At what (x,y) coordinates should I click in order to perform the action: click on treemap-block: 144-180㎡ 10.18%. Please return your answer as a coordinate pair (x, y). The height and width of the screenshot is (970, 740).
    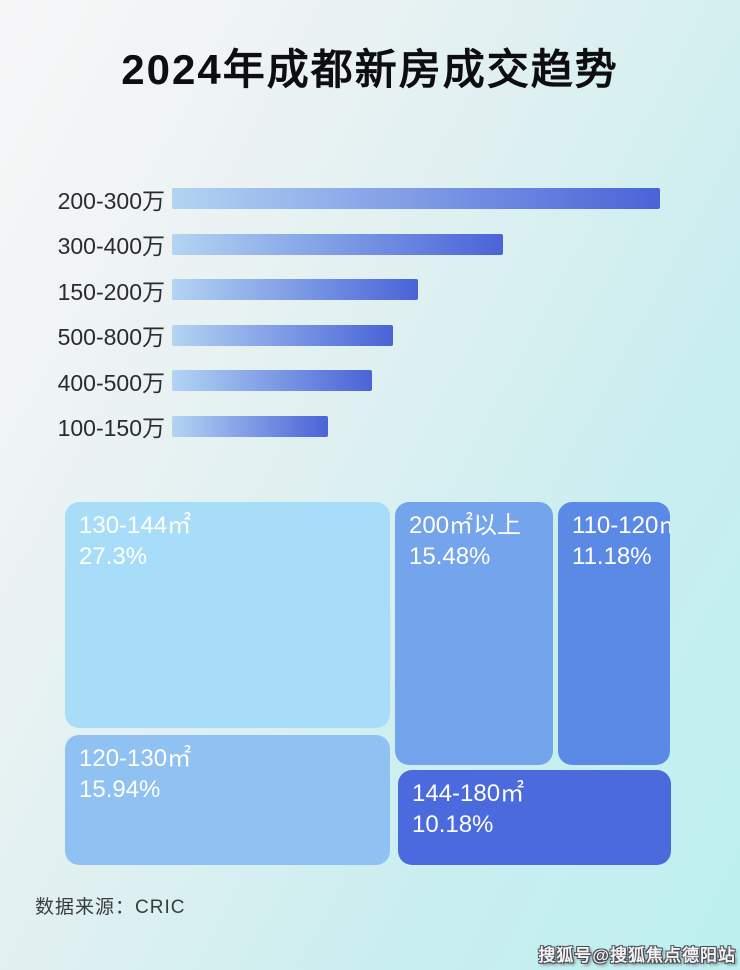
    Looking at the image, I should click on (534, 817).